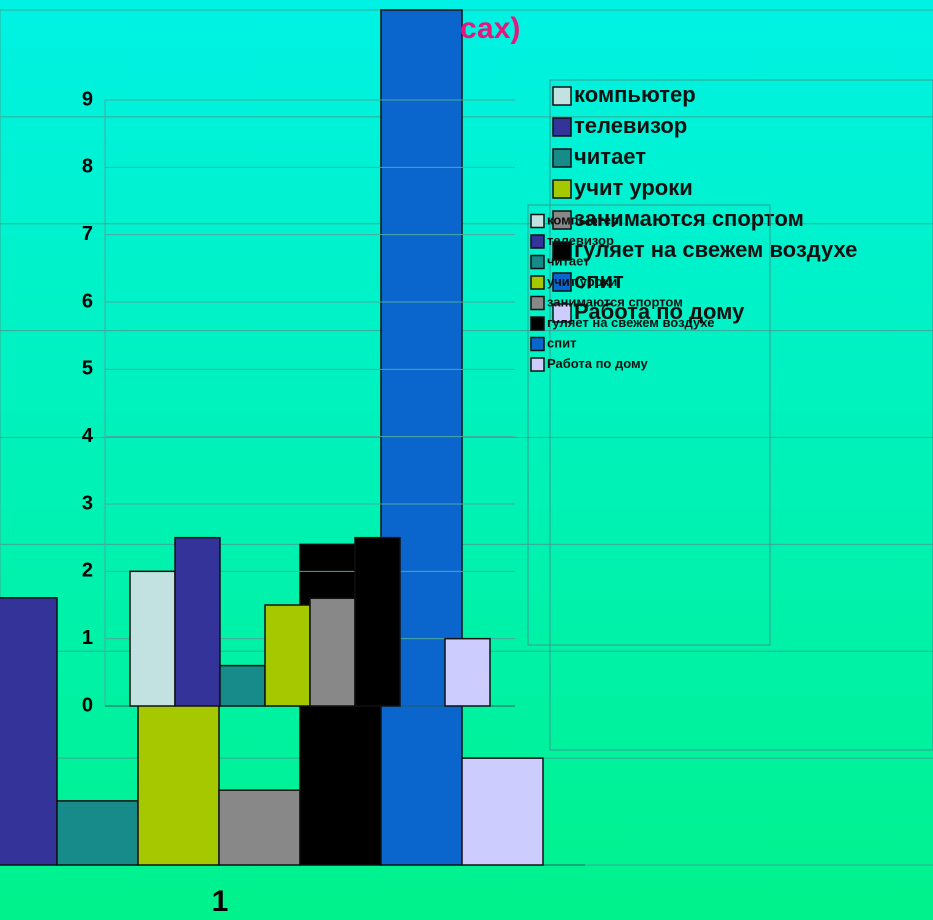 The image size is (933, 920). Describe the element at coordinates (87, 167) in the screenshot. I see `y-tick-label: 8` at that location.